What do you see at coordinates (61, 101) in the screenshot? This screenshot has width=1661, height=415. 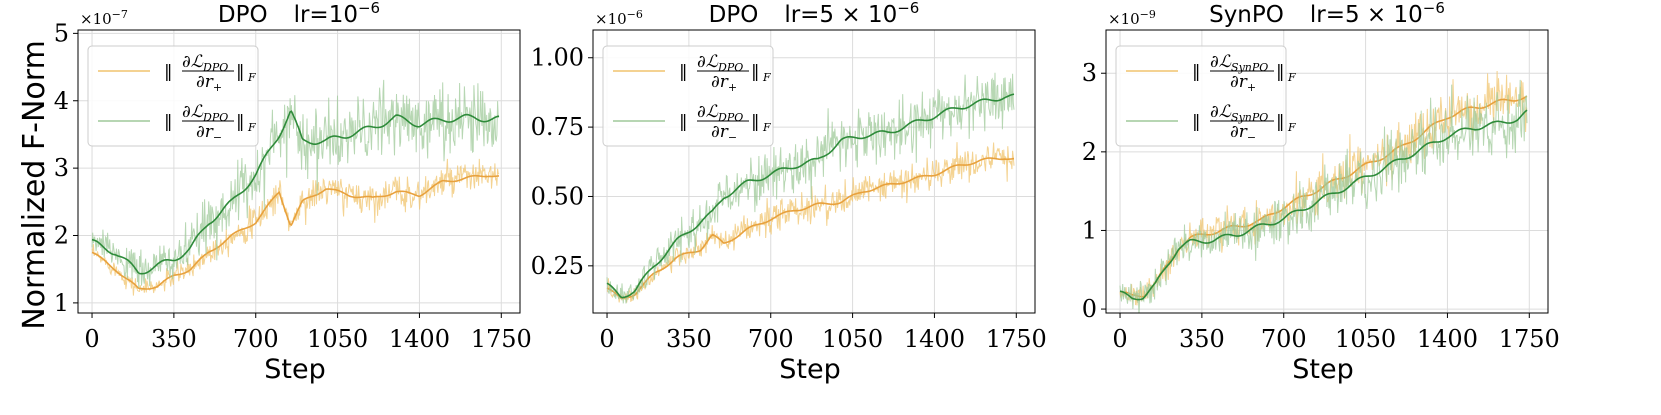 I see `y-tick-label: 4` at bounding box center [61, 101].